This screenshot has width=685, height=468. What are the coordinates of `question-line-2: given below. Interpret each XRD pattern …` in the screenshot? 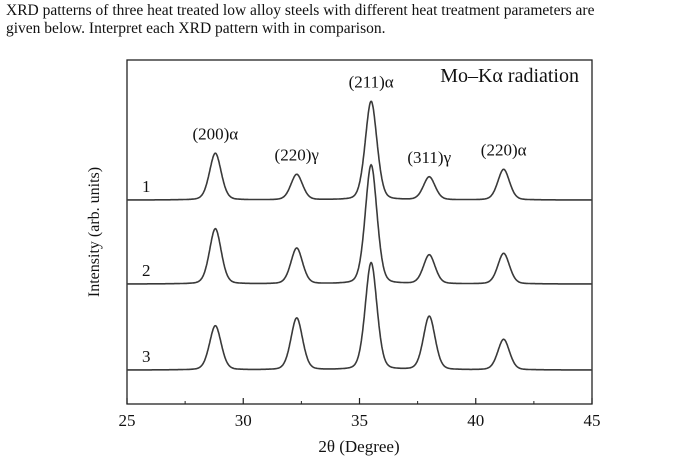 It's located at (196, 28).